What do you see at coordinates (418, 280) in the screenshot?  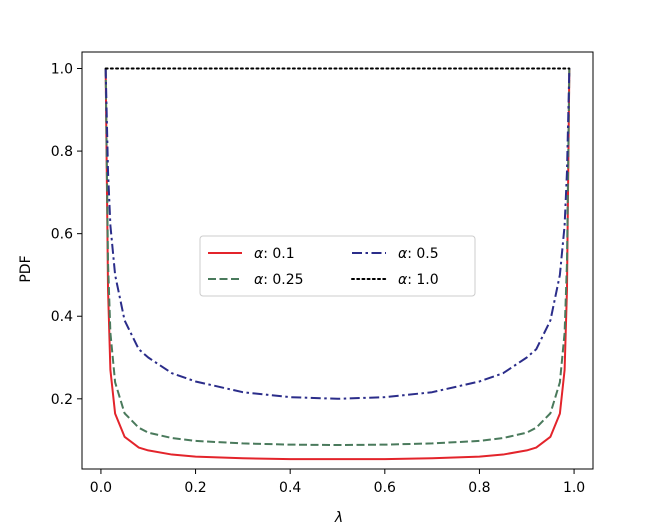 I see `legend-label-4: α: 1.0` at bounding box center [418, 280].